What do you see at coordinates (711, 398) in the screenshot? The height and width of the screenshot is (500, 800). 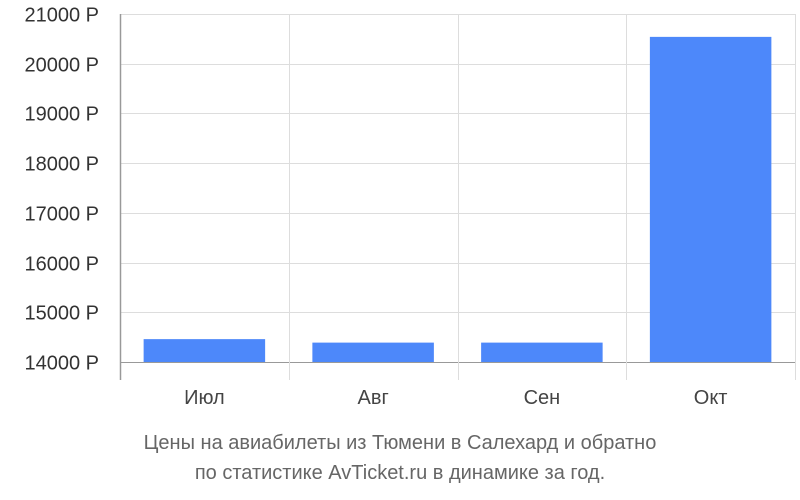 I see `x-tick-label: Окт` at bounding box center [711, 398].